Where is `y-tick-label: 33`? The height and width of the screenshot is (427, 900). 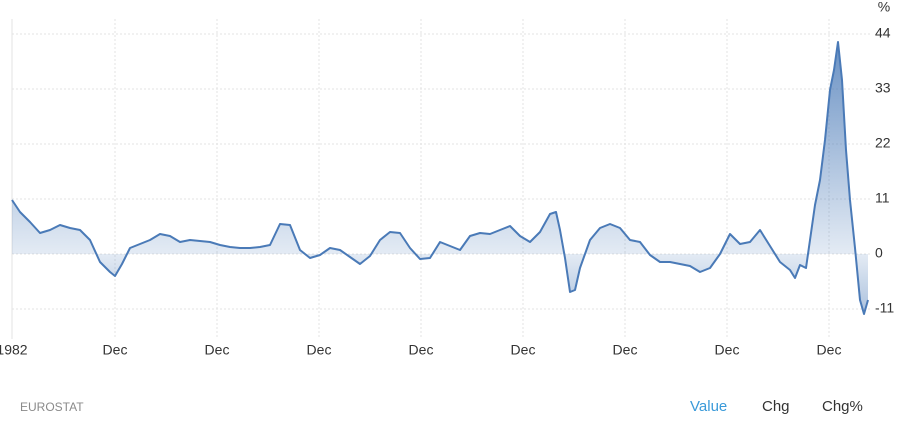 y-tick-label: 33 is located at coordinates (883, 88).